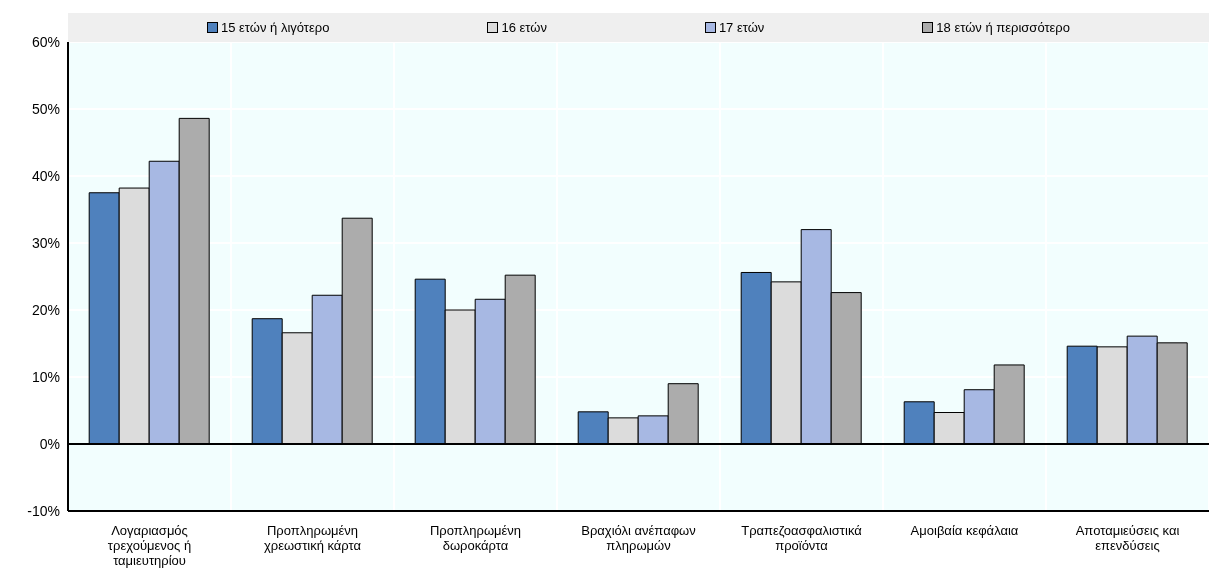 Image resolution: width=1209 pixels, height=583 pixels. Describe the element at coordinates (964, 530) in the screenshot. I see `x-tick-label: Αμοιβαία κεφάλαια` at that location.